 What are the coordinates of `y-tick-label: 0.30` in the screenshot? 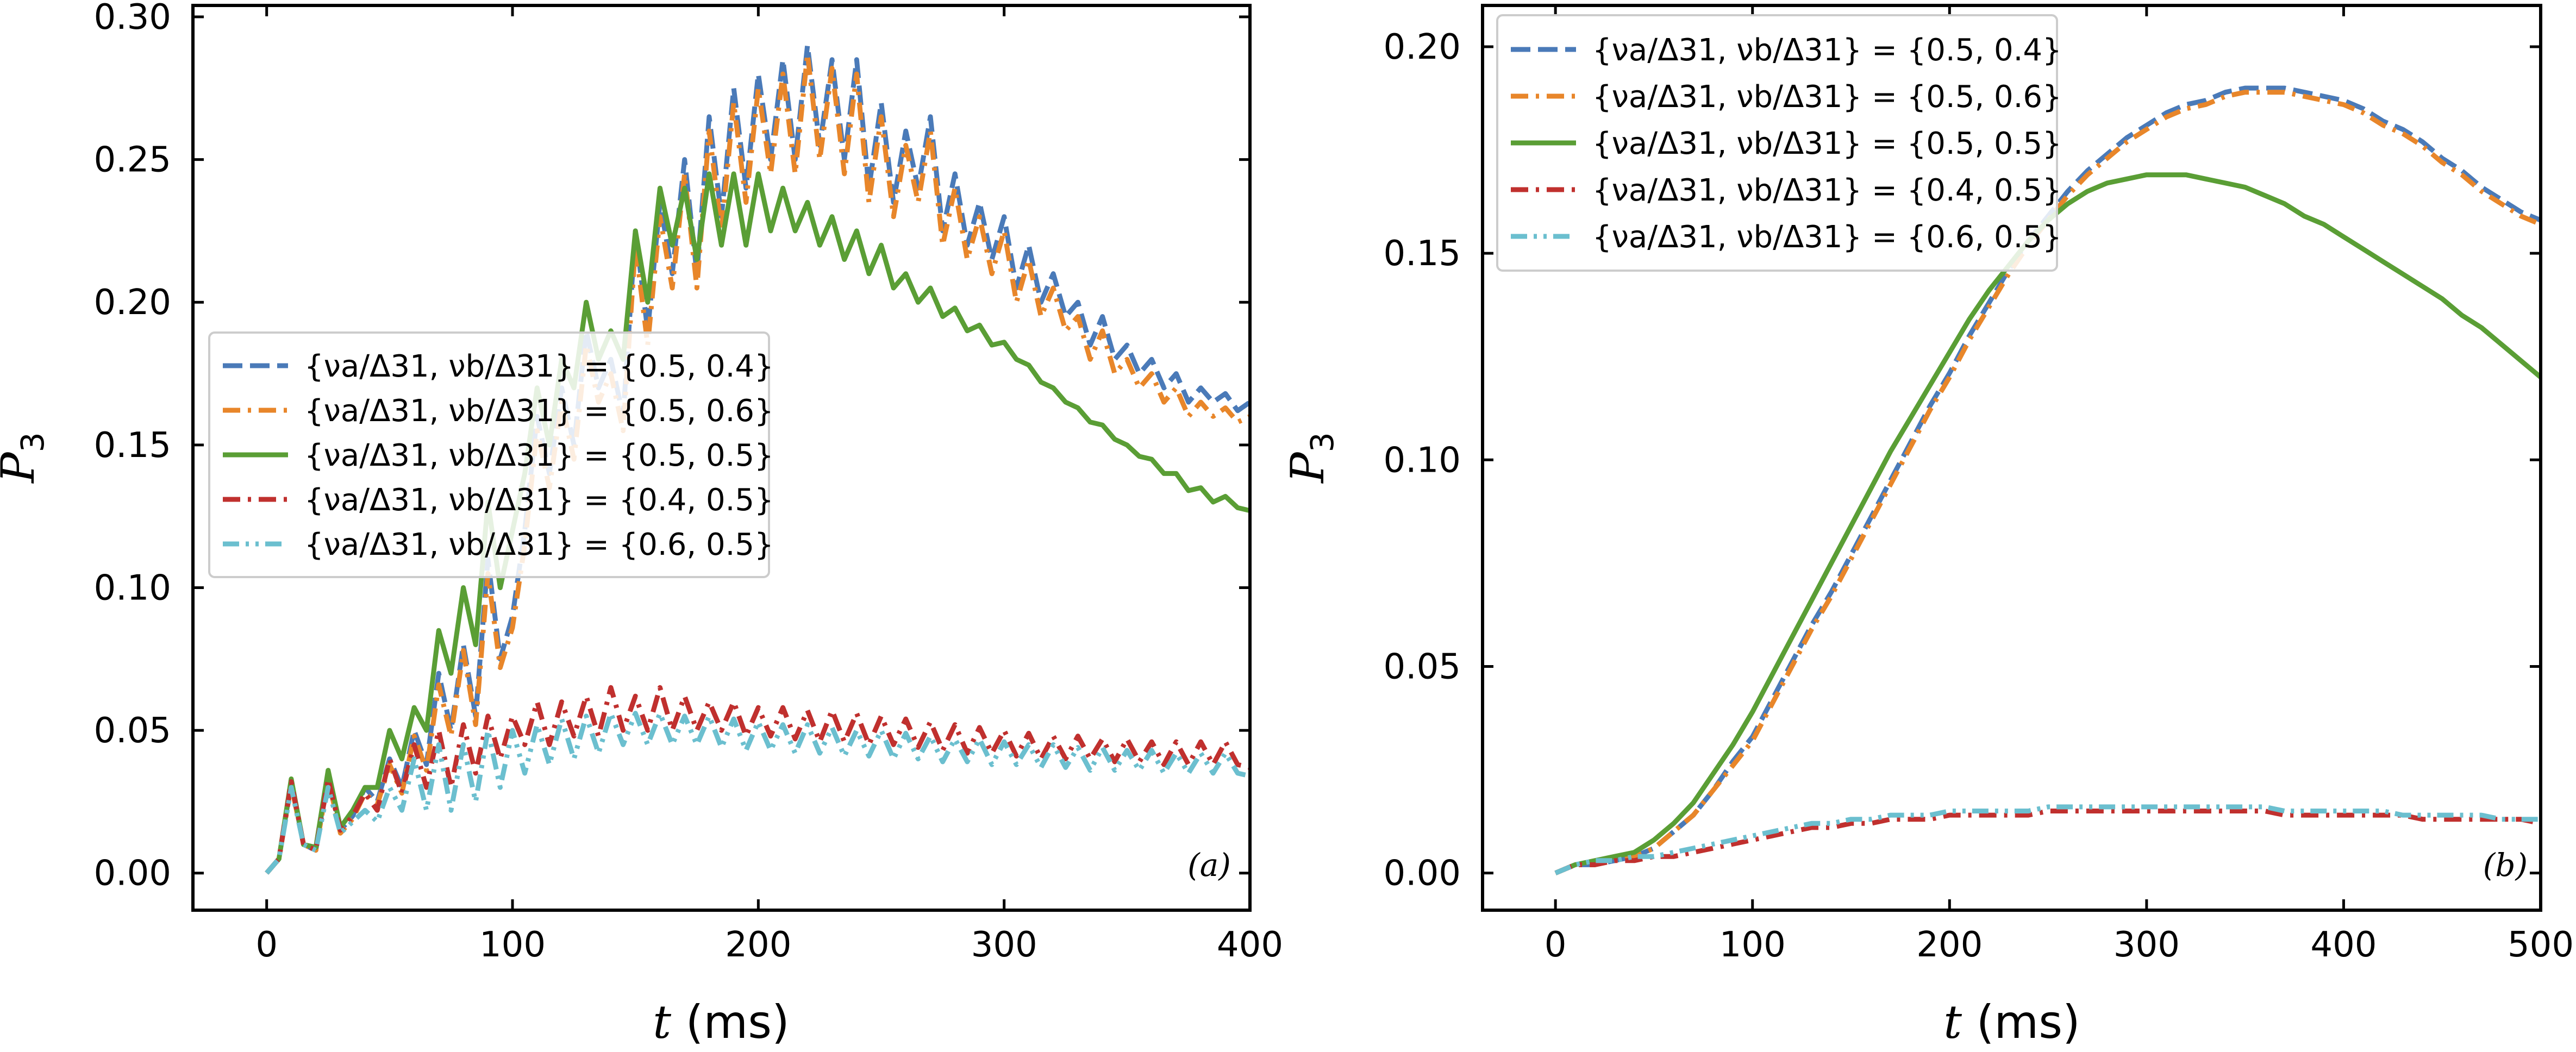 It's located at (133, 18).